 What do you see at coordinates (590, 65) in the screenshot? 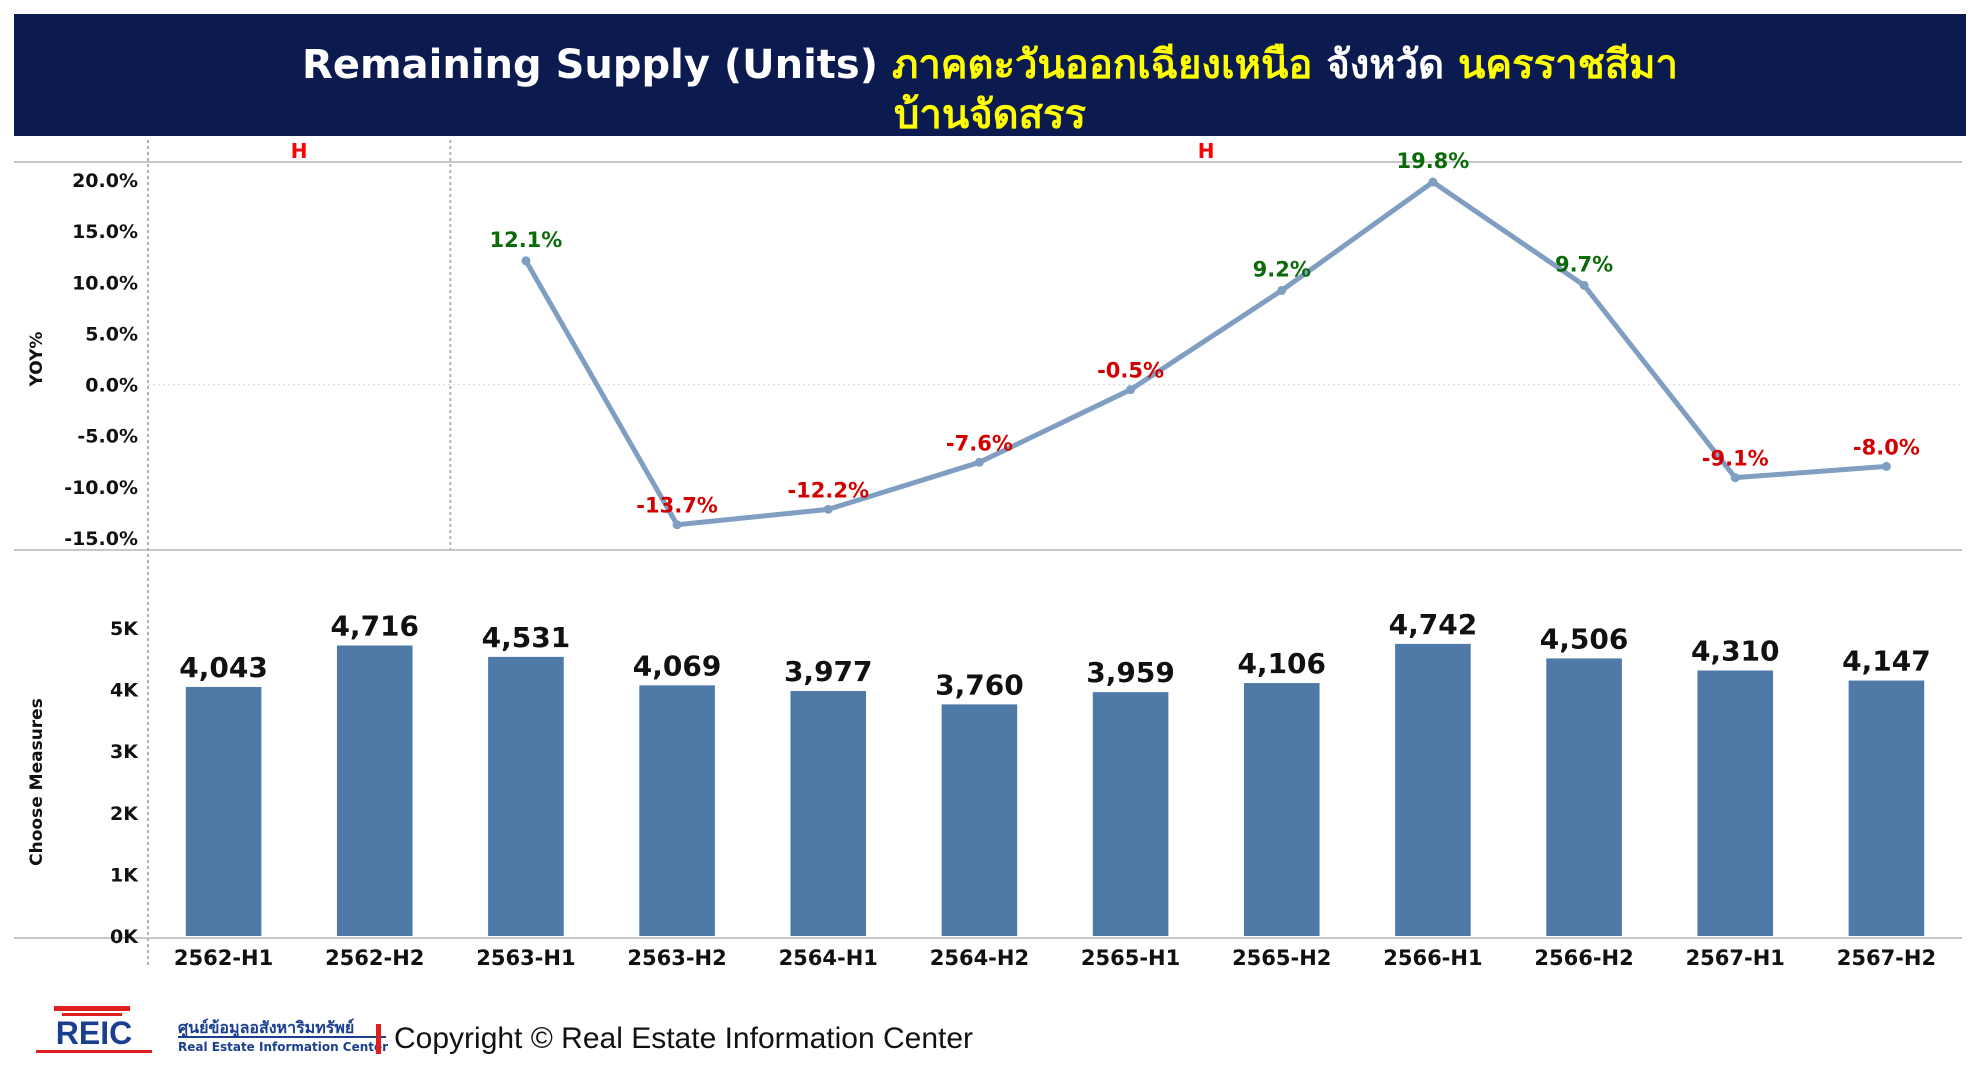
I see `header-title-en: Remaining Supply (Units)` at bounding box center [590, 65].